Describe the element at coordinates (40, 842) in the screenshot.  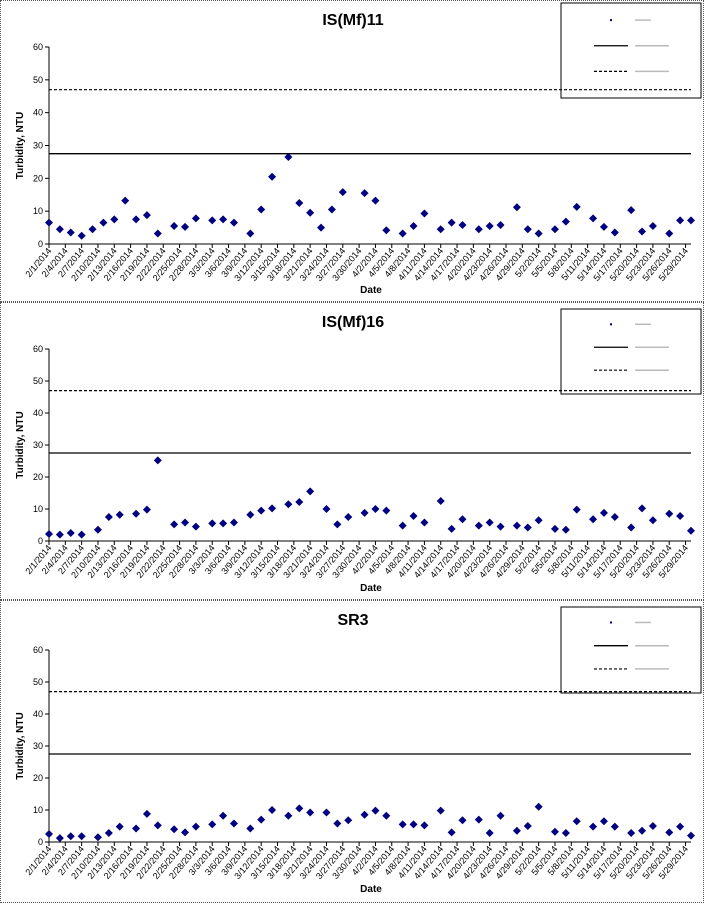
I see `y-tick-label: 0` at that location.